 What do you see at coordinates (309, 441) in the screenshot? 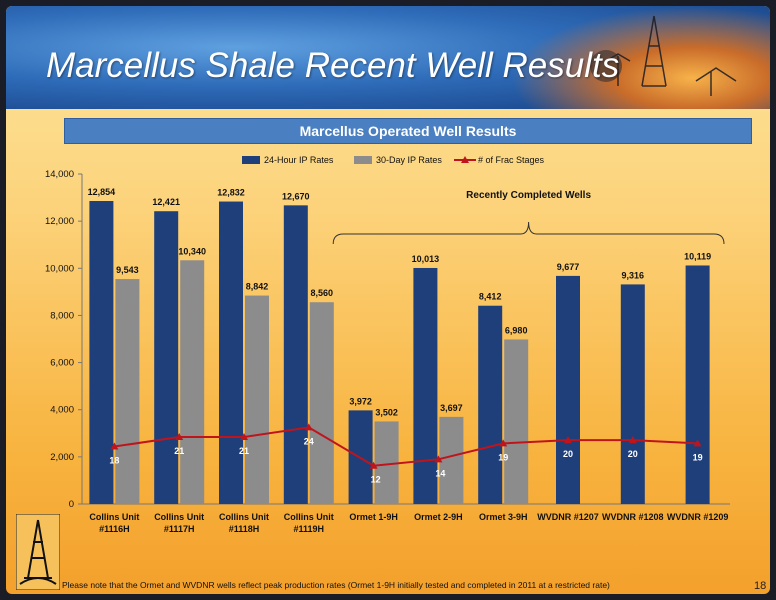
I see `frac-stages-label: 24` at bounding box center [309, 441].